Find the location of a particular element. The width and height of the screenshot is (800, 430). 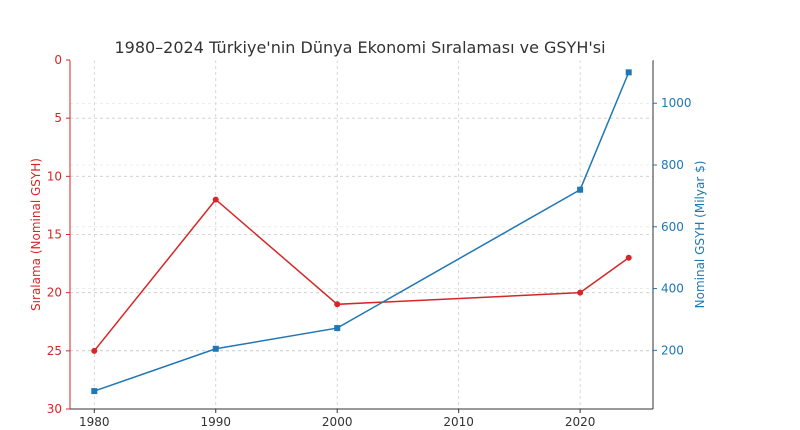

right-tick-label: 1000 is located at coordinates (676, 103).